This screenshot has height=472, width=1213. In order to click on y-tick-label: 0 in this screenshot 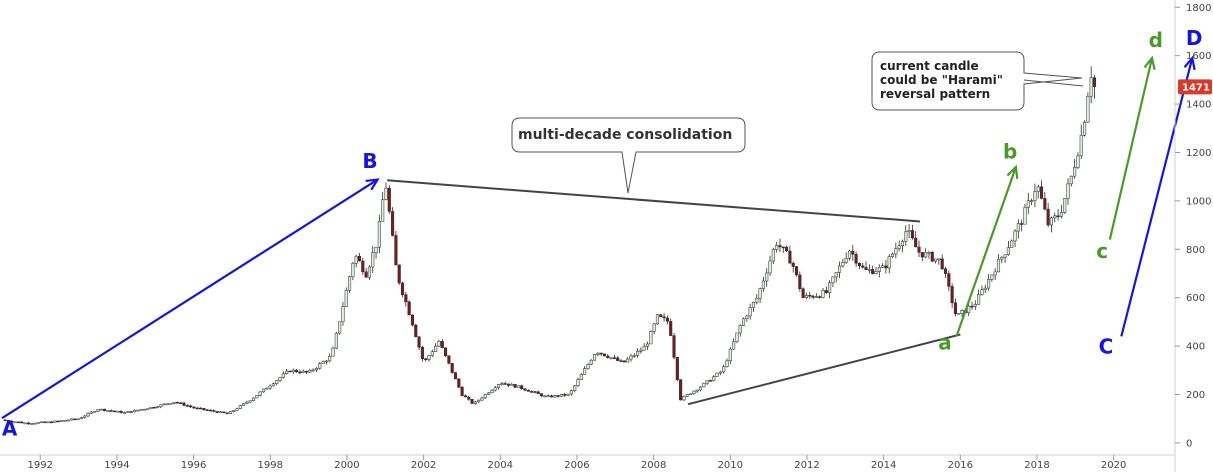, I will do `click(1189, 443)`.